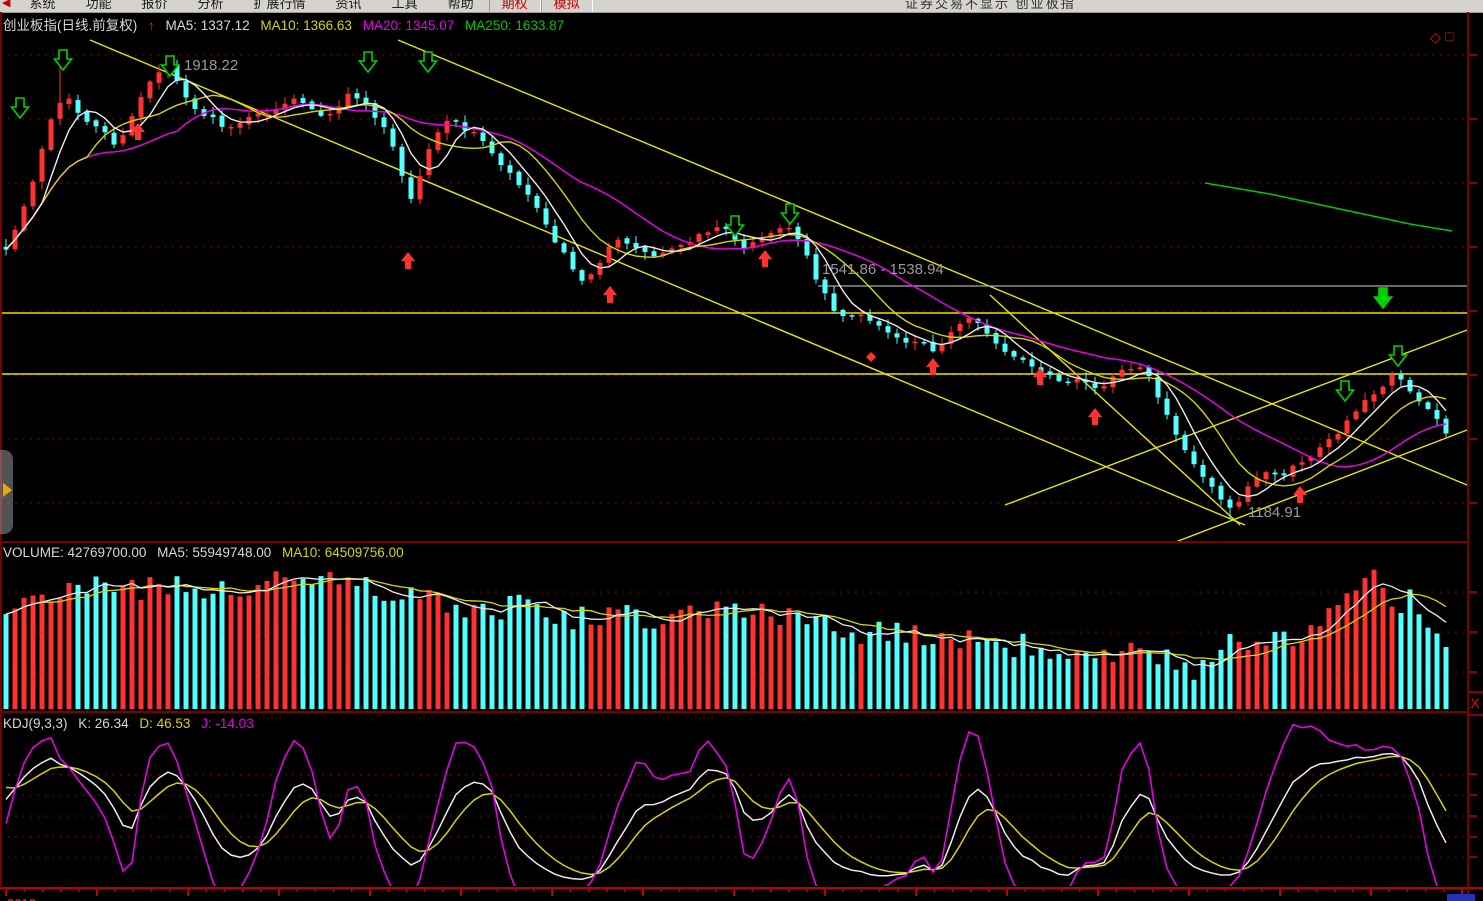 The image size is (1483, 901). Describe the element at coordinates (210, 5) in the screenshot. I see `menu-item-analysis: 分析` at that location.